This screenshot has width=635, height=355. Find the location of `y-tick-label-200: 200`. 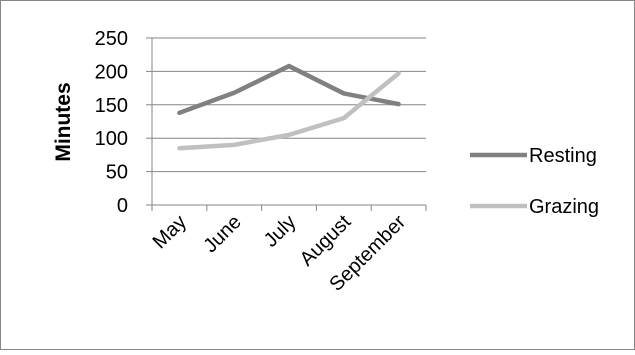

y-tick-label-200: 200 is located at coordinates (111, 72).